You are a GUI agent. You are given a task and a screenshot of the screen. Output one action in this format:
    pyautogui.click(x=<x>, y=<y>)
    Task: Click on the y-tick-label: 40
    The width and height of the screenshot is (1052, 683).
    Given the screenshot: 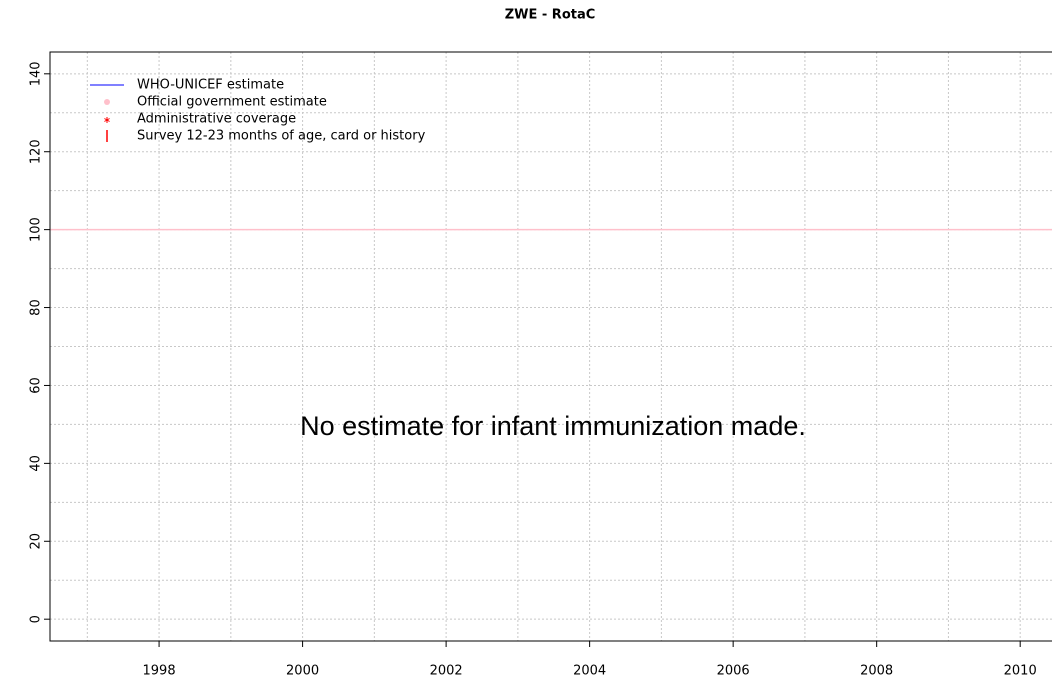 What is the action you would take?
    pyautogui.click(x=36, y=463)
    